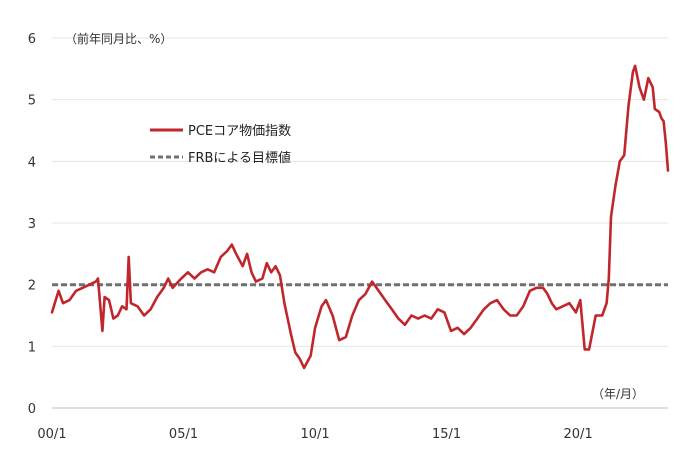  I want to click on x-unit-label: （年/月）, so click(618, 394).